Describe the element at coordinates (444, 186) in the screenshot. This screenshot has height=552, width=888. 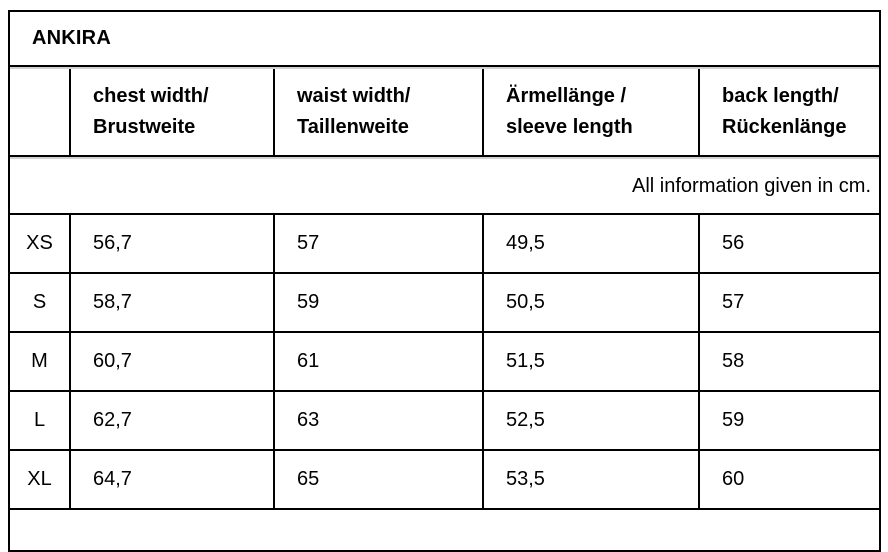
I see `unit-note-row: All information given in cm.` at that location.